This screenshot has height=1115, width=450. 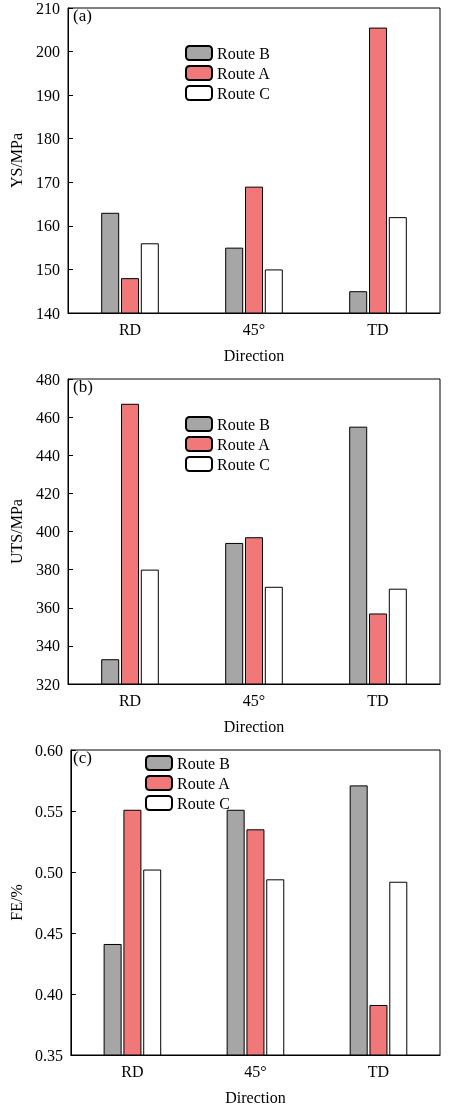 I want to click on y-tick-label: 340, so click(x=48, y=646).